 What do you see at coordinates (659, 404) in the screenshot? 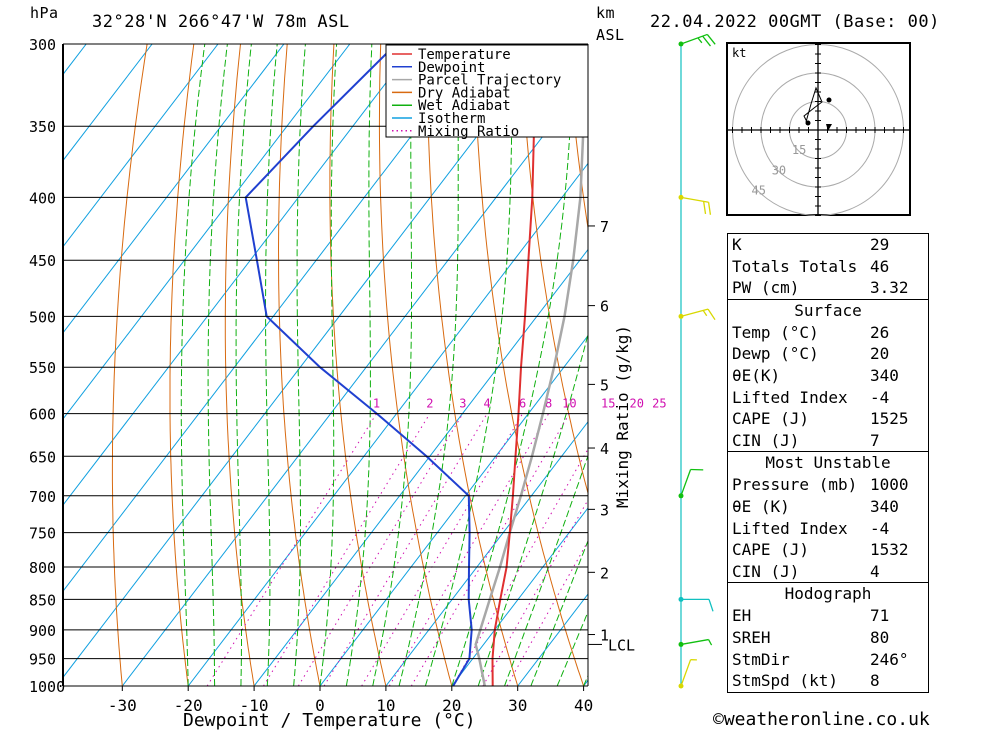
I see `mixing-ratio-label: 25` at bounding box center [659, 404].